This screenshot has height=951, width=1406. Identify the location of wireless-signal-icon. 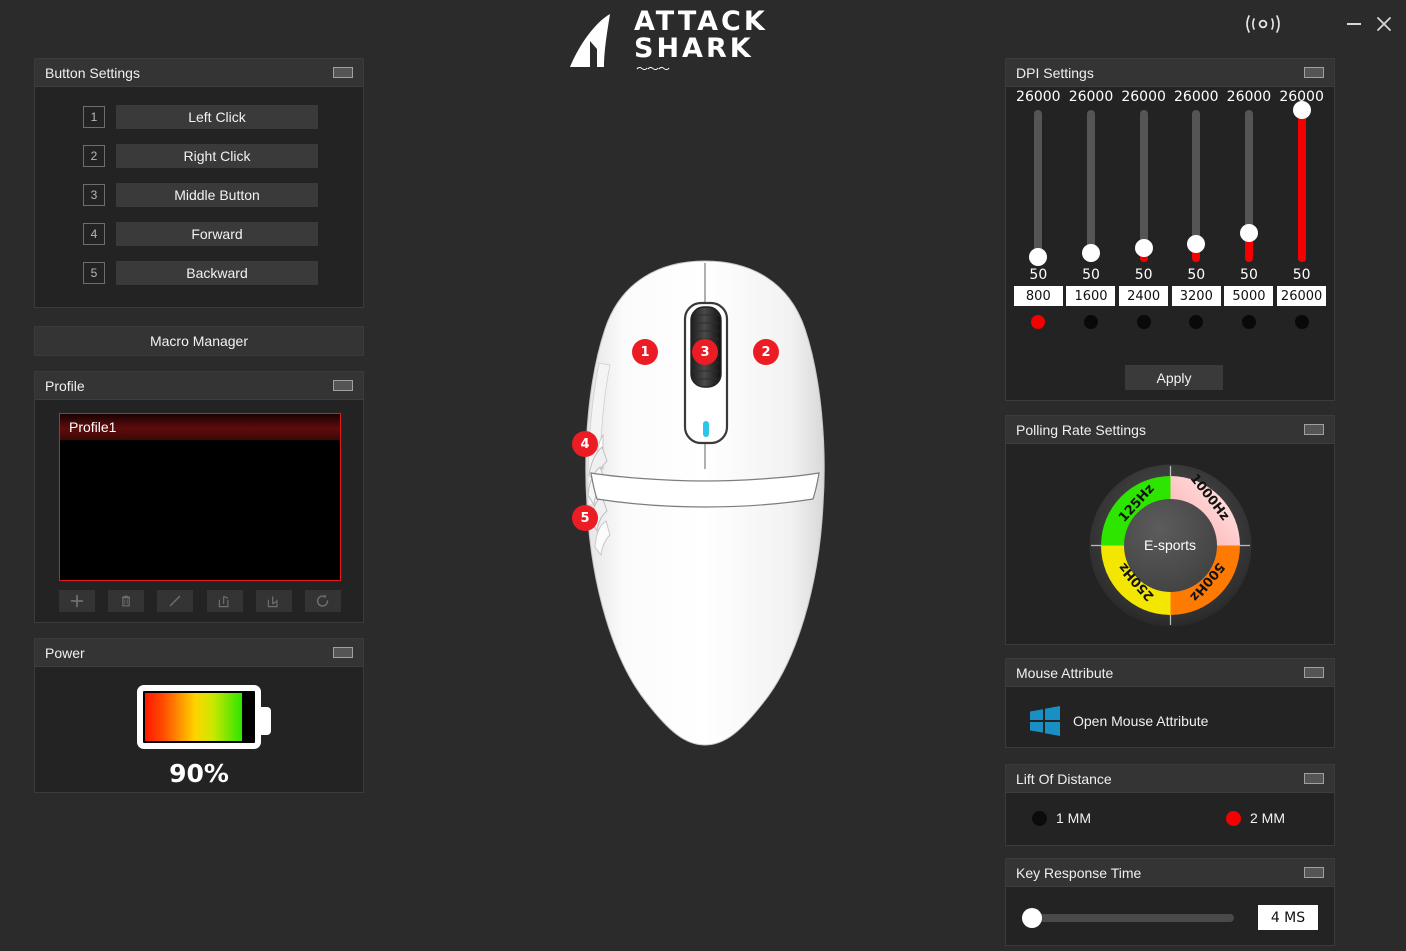
(1263, 24).